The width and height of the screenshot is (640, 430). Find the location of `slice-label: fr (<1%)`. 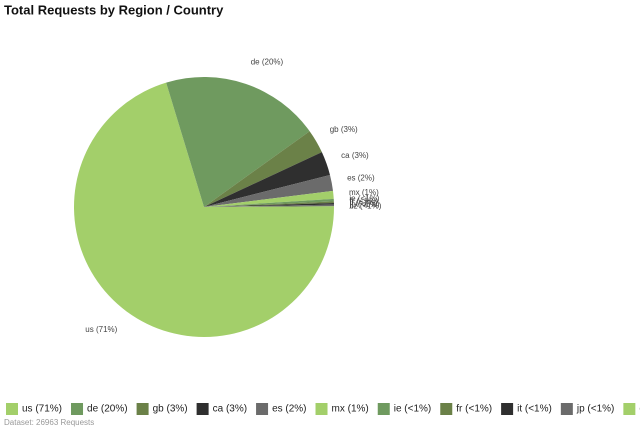

slice-label: fr (<1%) is located at coordinates (363, 200).